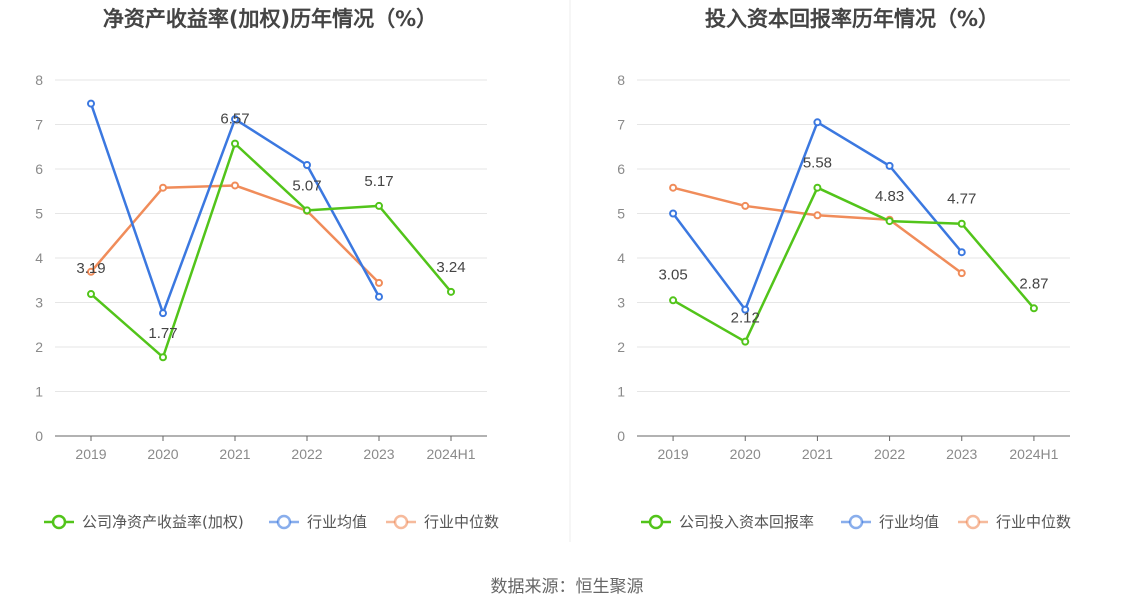 Image resolution: width=1134 pixels, height=612 pixels. I want to click on legend-item: 公司净资产收益率(加权), so click(144, 522).